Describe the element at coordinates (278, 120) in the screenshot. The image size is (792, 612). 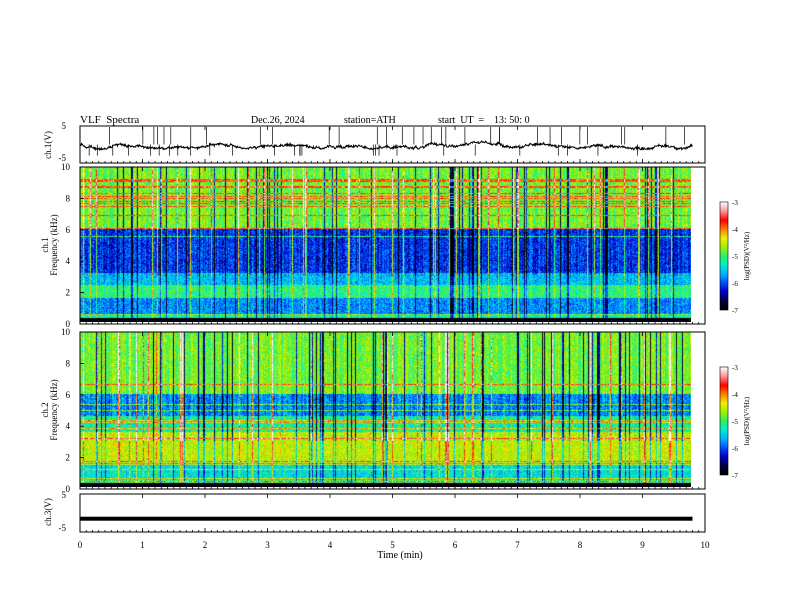
I see `date-label: Dec.26, 2024` at that location.